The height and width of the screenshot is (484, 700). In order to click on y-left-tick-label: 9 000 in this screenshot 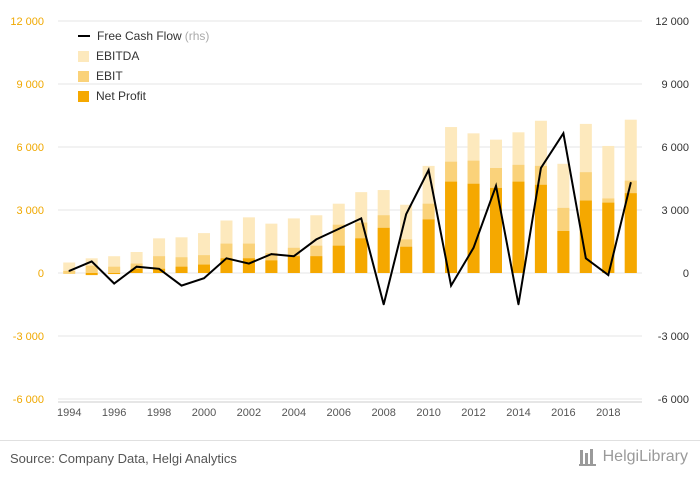, I will do `click(30, 85)`.